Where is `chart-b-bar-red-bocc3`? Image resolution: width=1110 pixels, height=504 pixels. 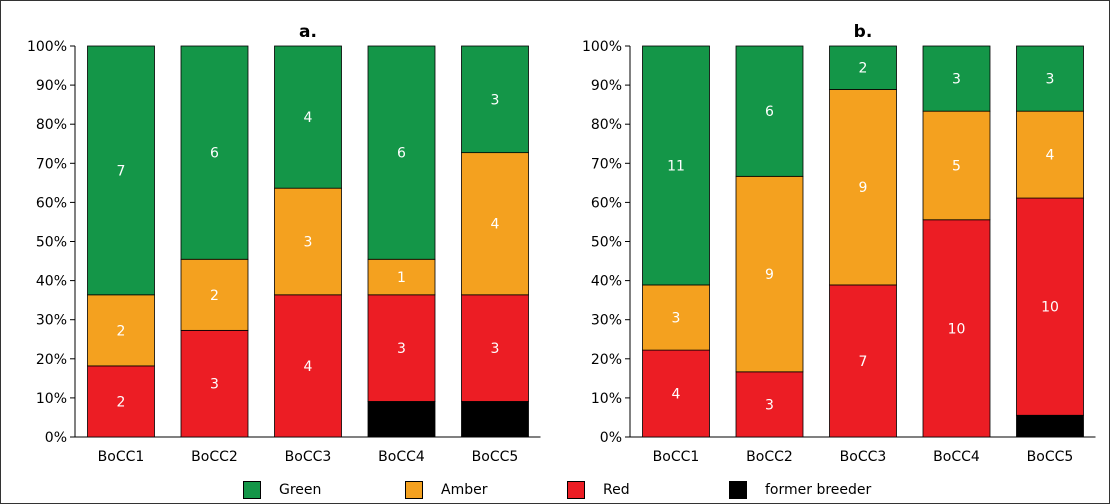 chart-b-bar-red-bocc3 is located at coordinates (863, 361).